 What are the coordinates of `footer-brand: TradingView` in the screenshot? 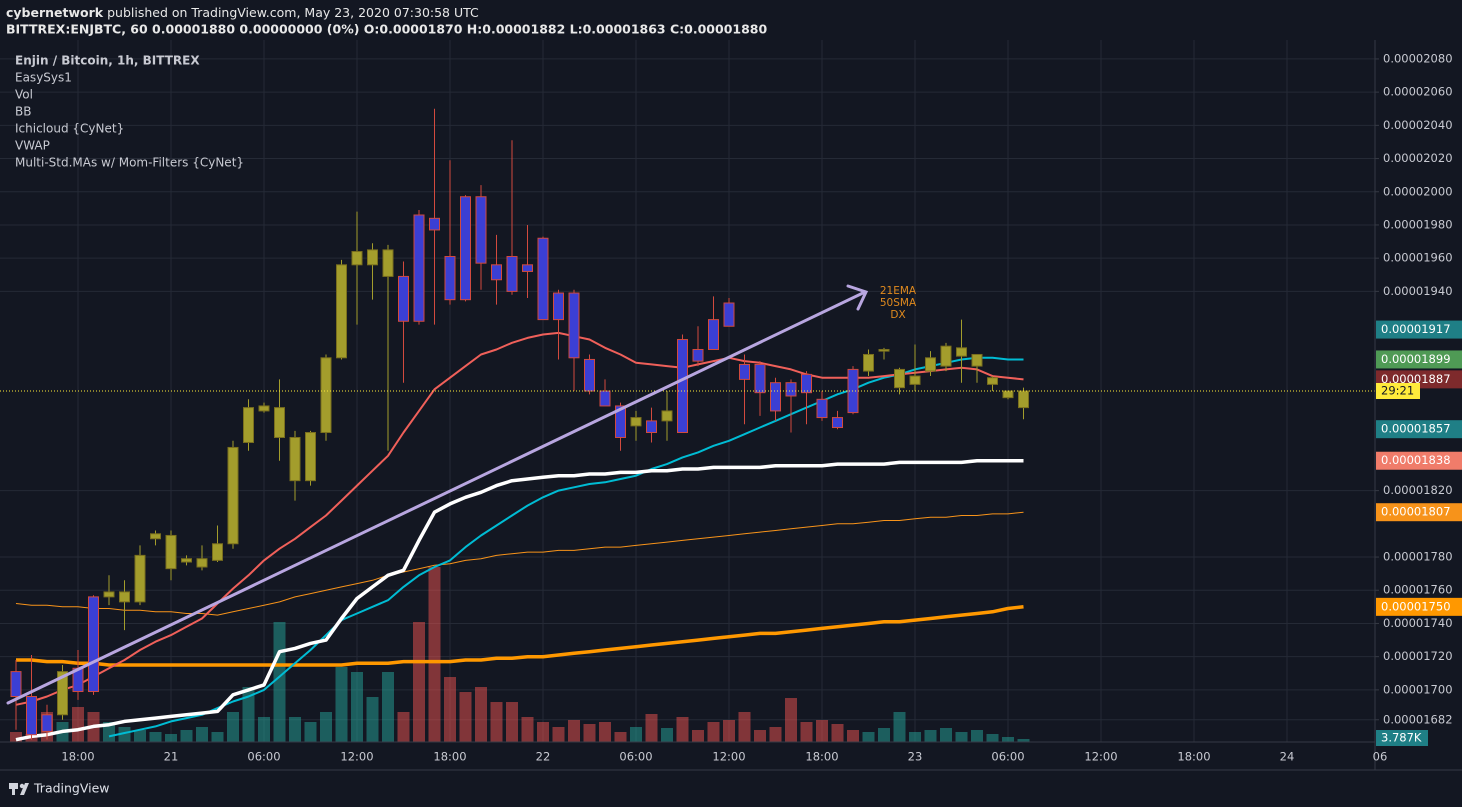 It's located at (71, 788).